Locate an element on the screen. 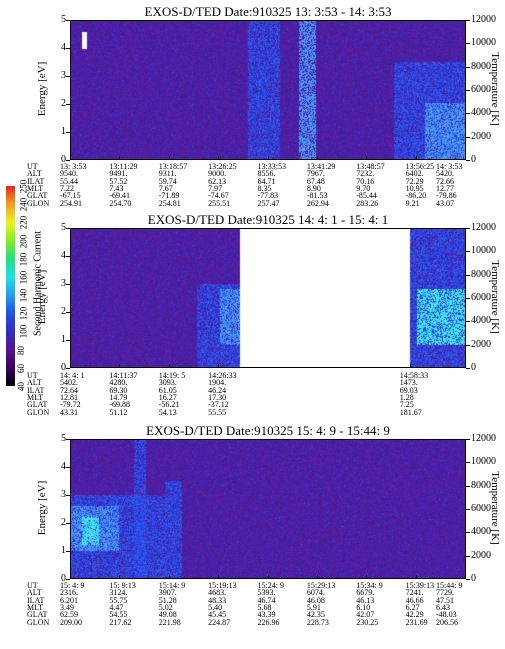 The width and height of the screenshot is (505, 649). y-axis-label: Energy [eV] is located at coordinates (42, 508).